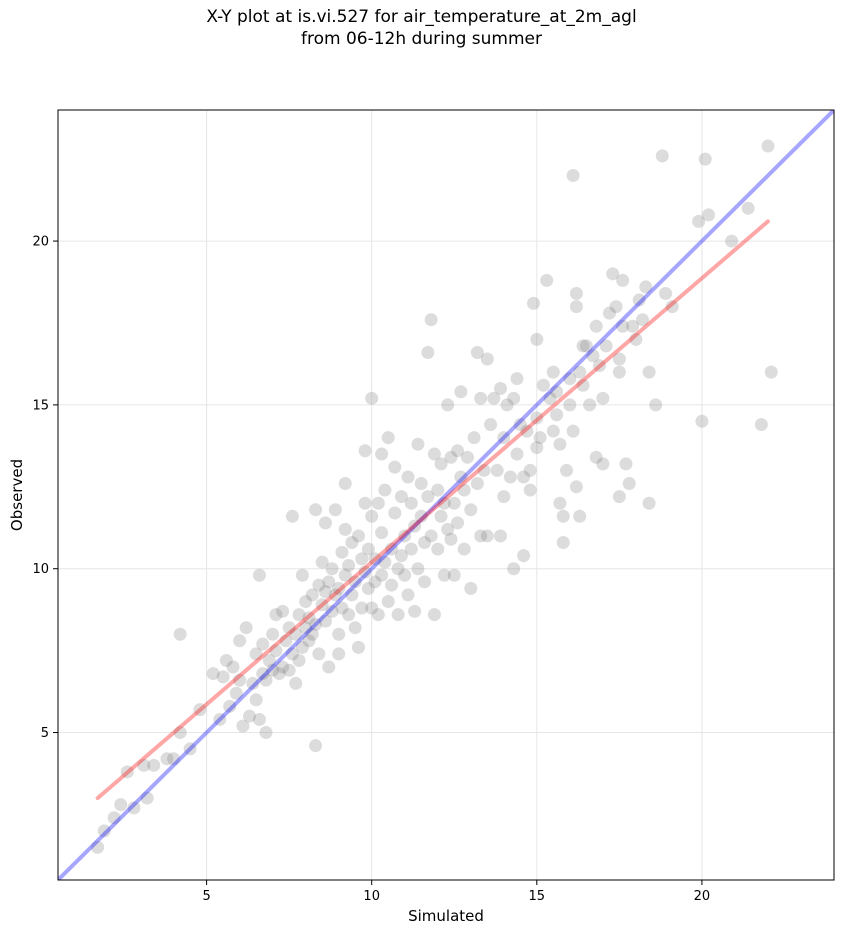 This screenshot has height=934, width=843. What do you see at coordinates (45, 733) in the screenshot?
I see `y-tick-label: 5` at bounding box center [45, 733].